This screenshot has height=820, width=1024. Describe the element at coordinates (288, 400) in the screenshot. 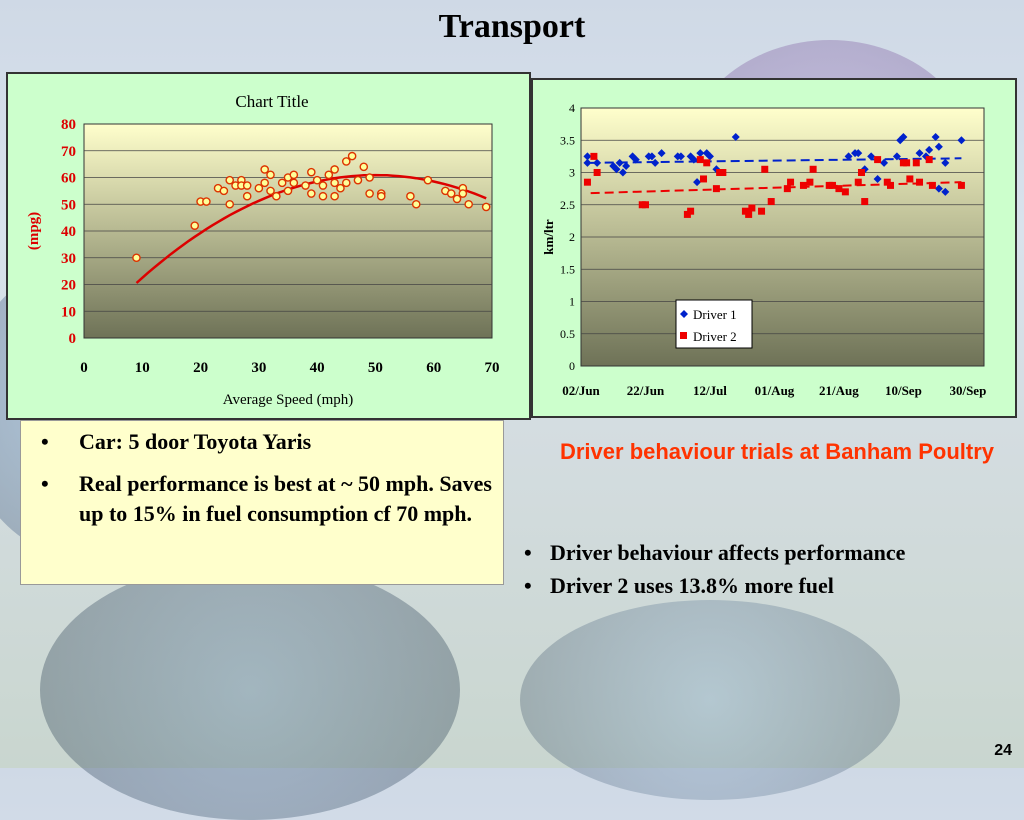

I see `x-axis-label: Average Speed (mph)` at that location.